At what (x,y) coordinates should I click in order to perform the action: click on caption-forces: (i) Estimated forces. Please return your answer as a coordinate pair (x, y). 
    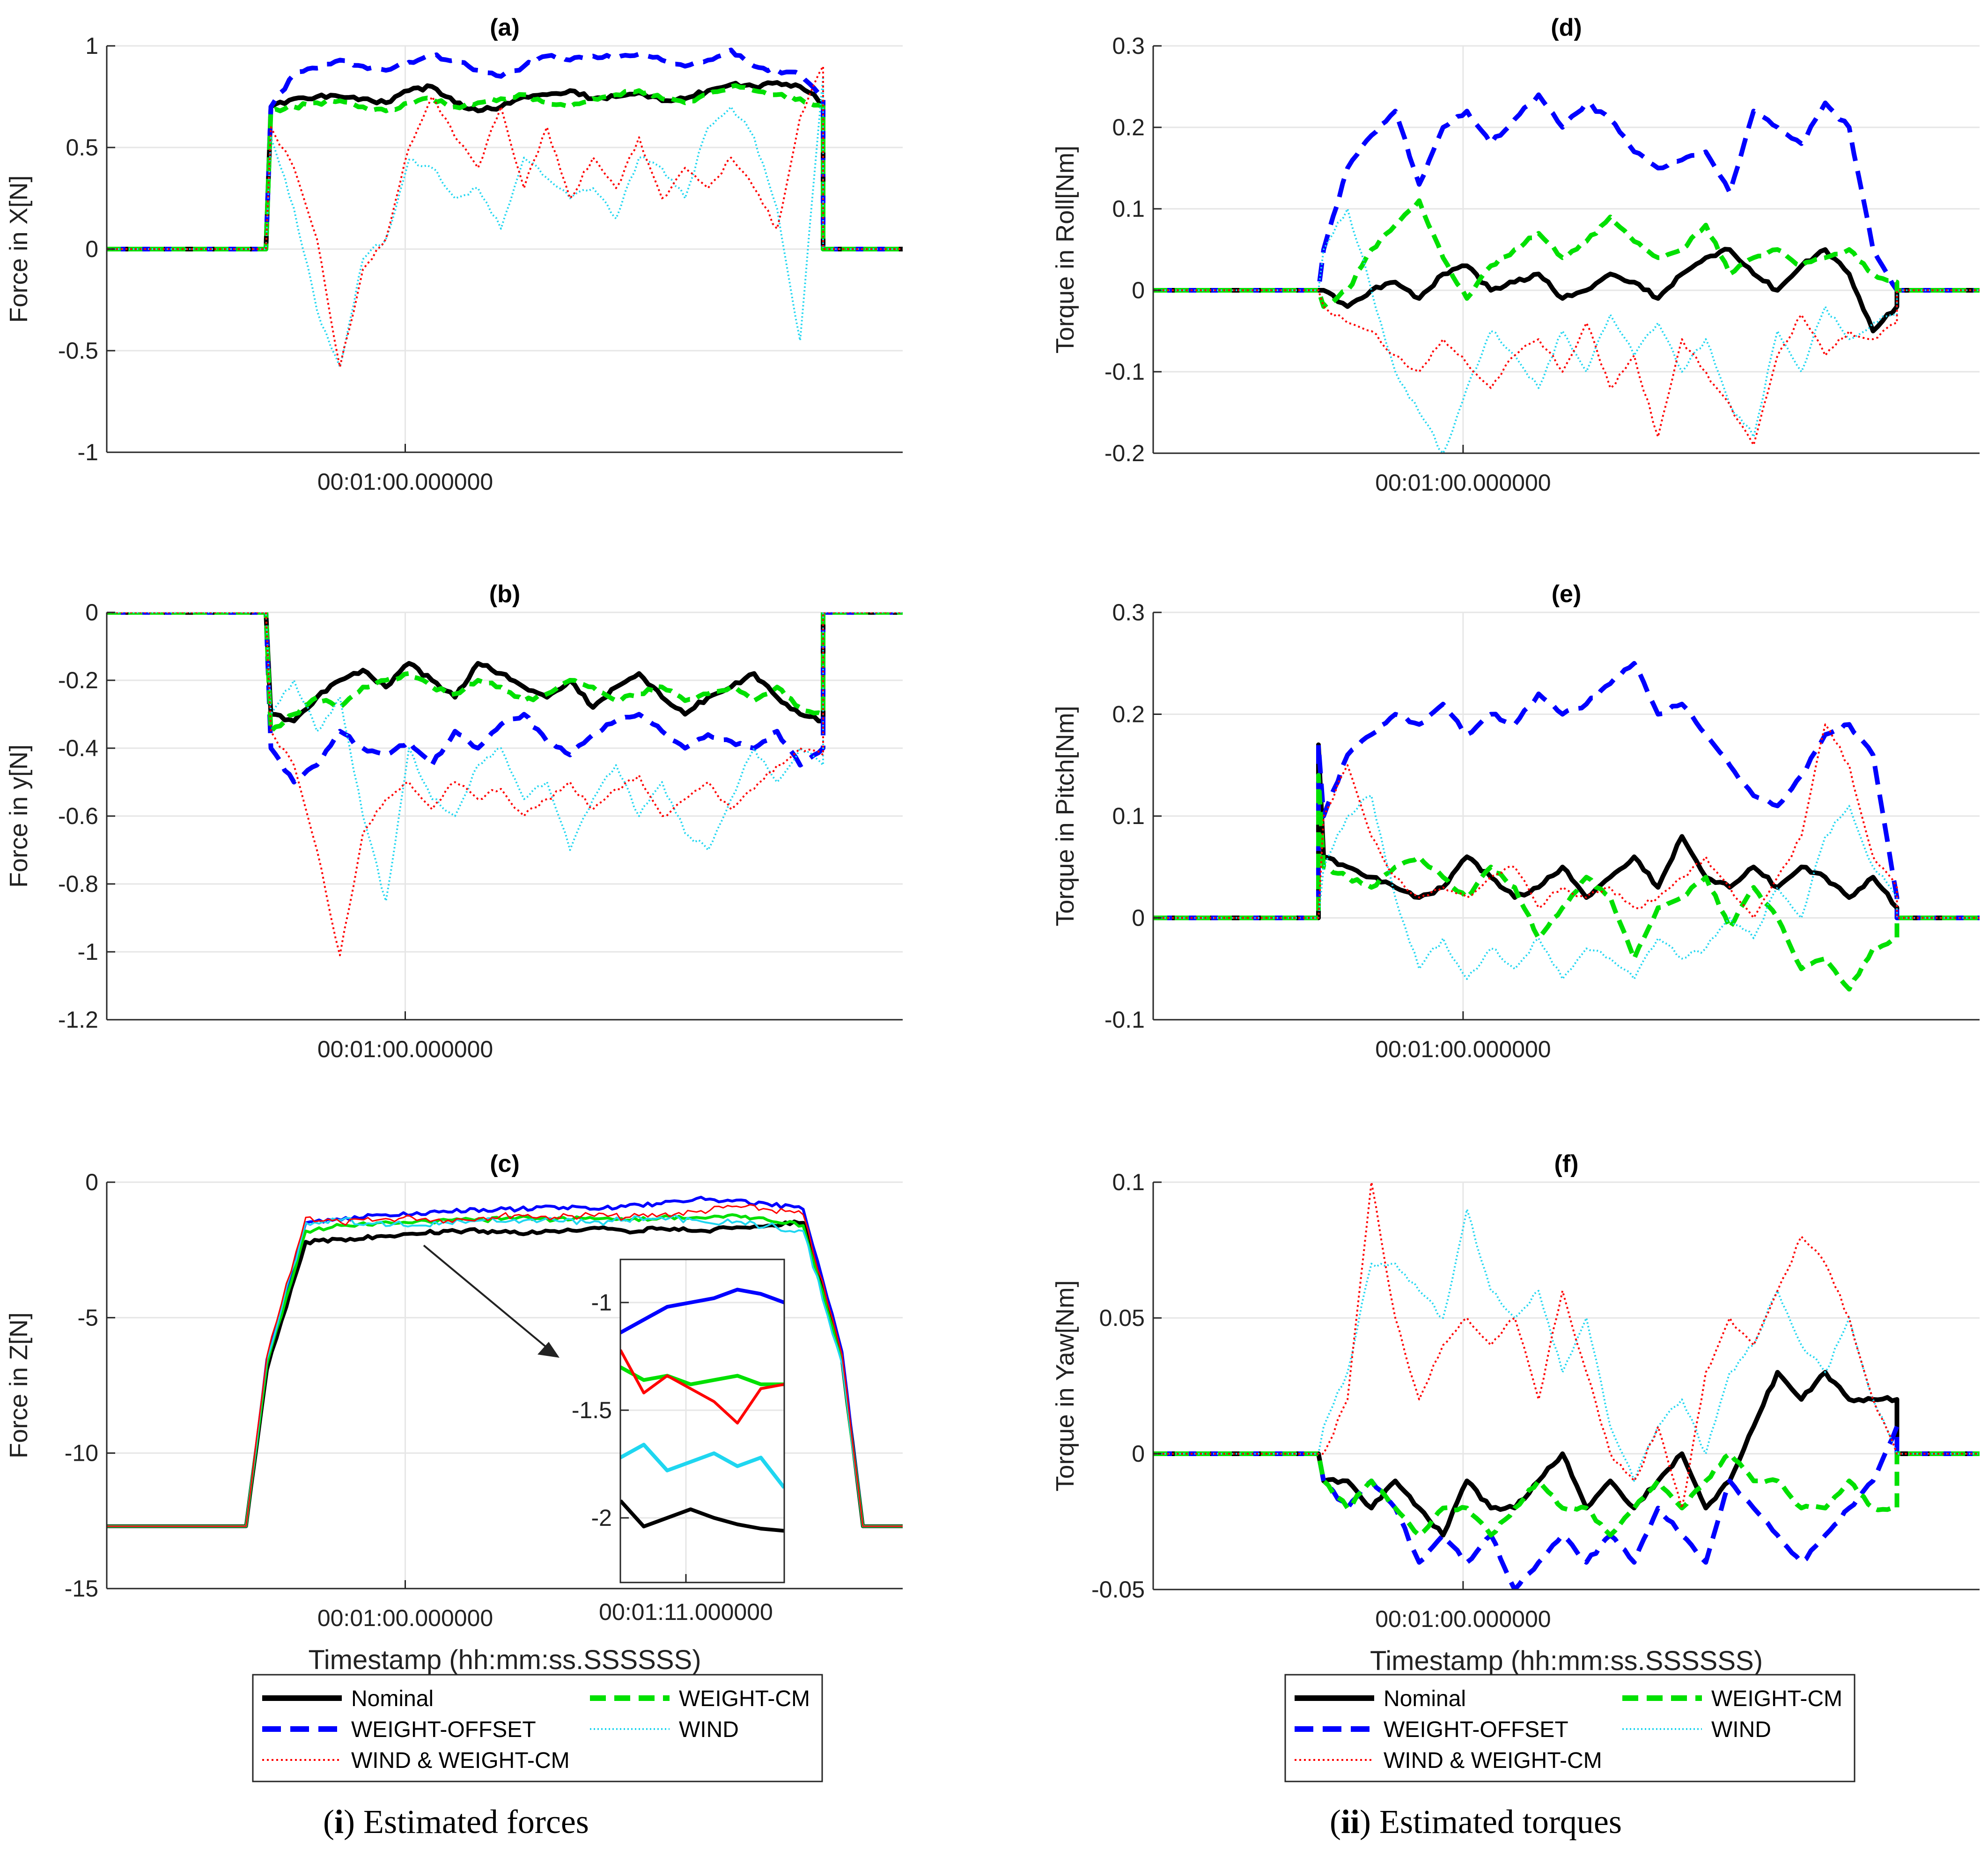
    Looking at the image, I should click on (456, 1821).